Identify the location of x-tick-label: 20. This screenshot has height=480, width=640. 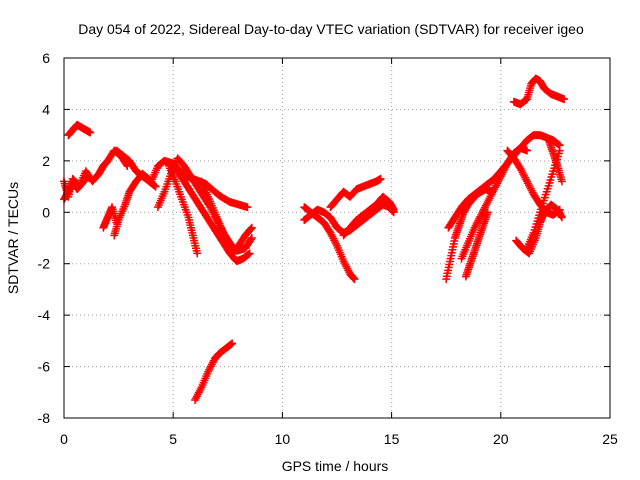
(501, 439).